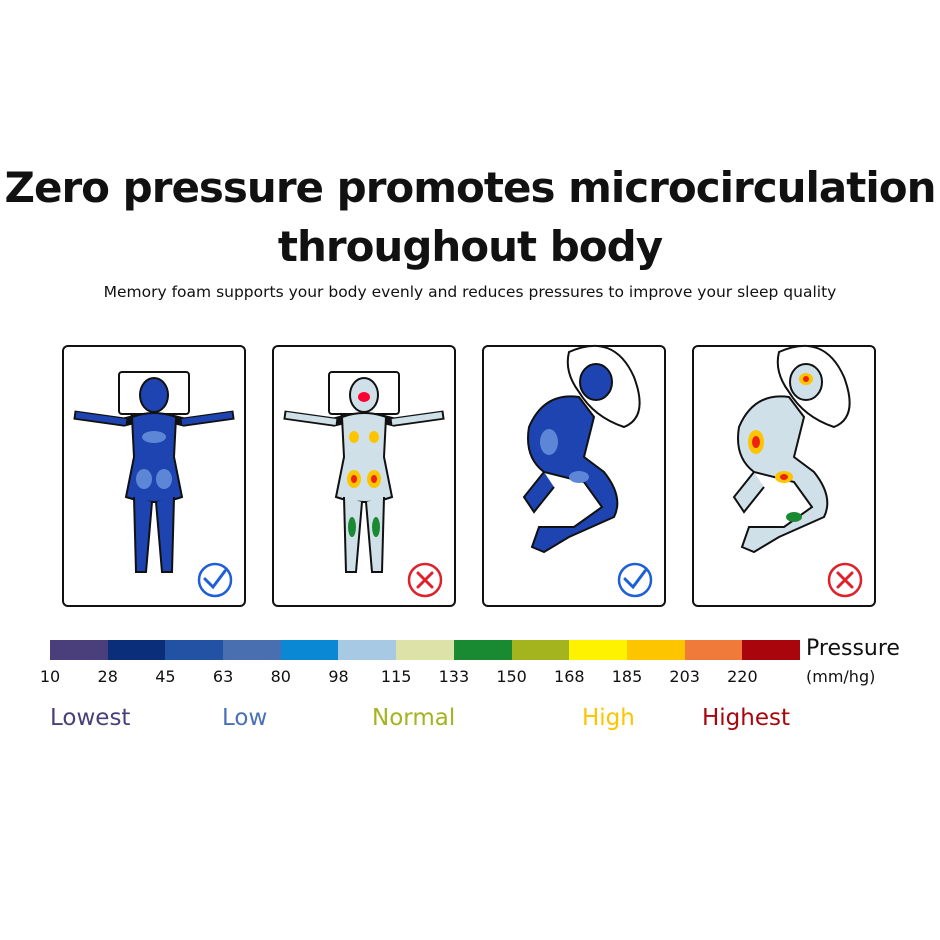 Image resolution: width=940 pixels, height=940 pixels. What do you see at coordinates (853, 648) in the screenshot?
I see `legend-title: Pressure` at bounding box center [853, 648].